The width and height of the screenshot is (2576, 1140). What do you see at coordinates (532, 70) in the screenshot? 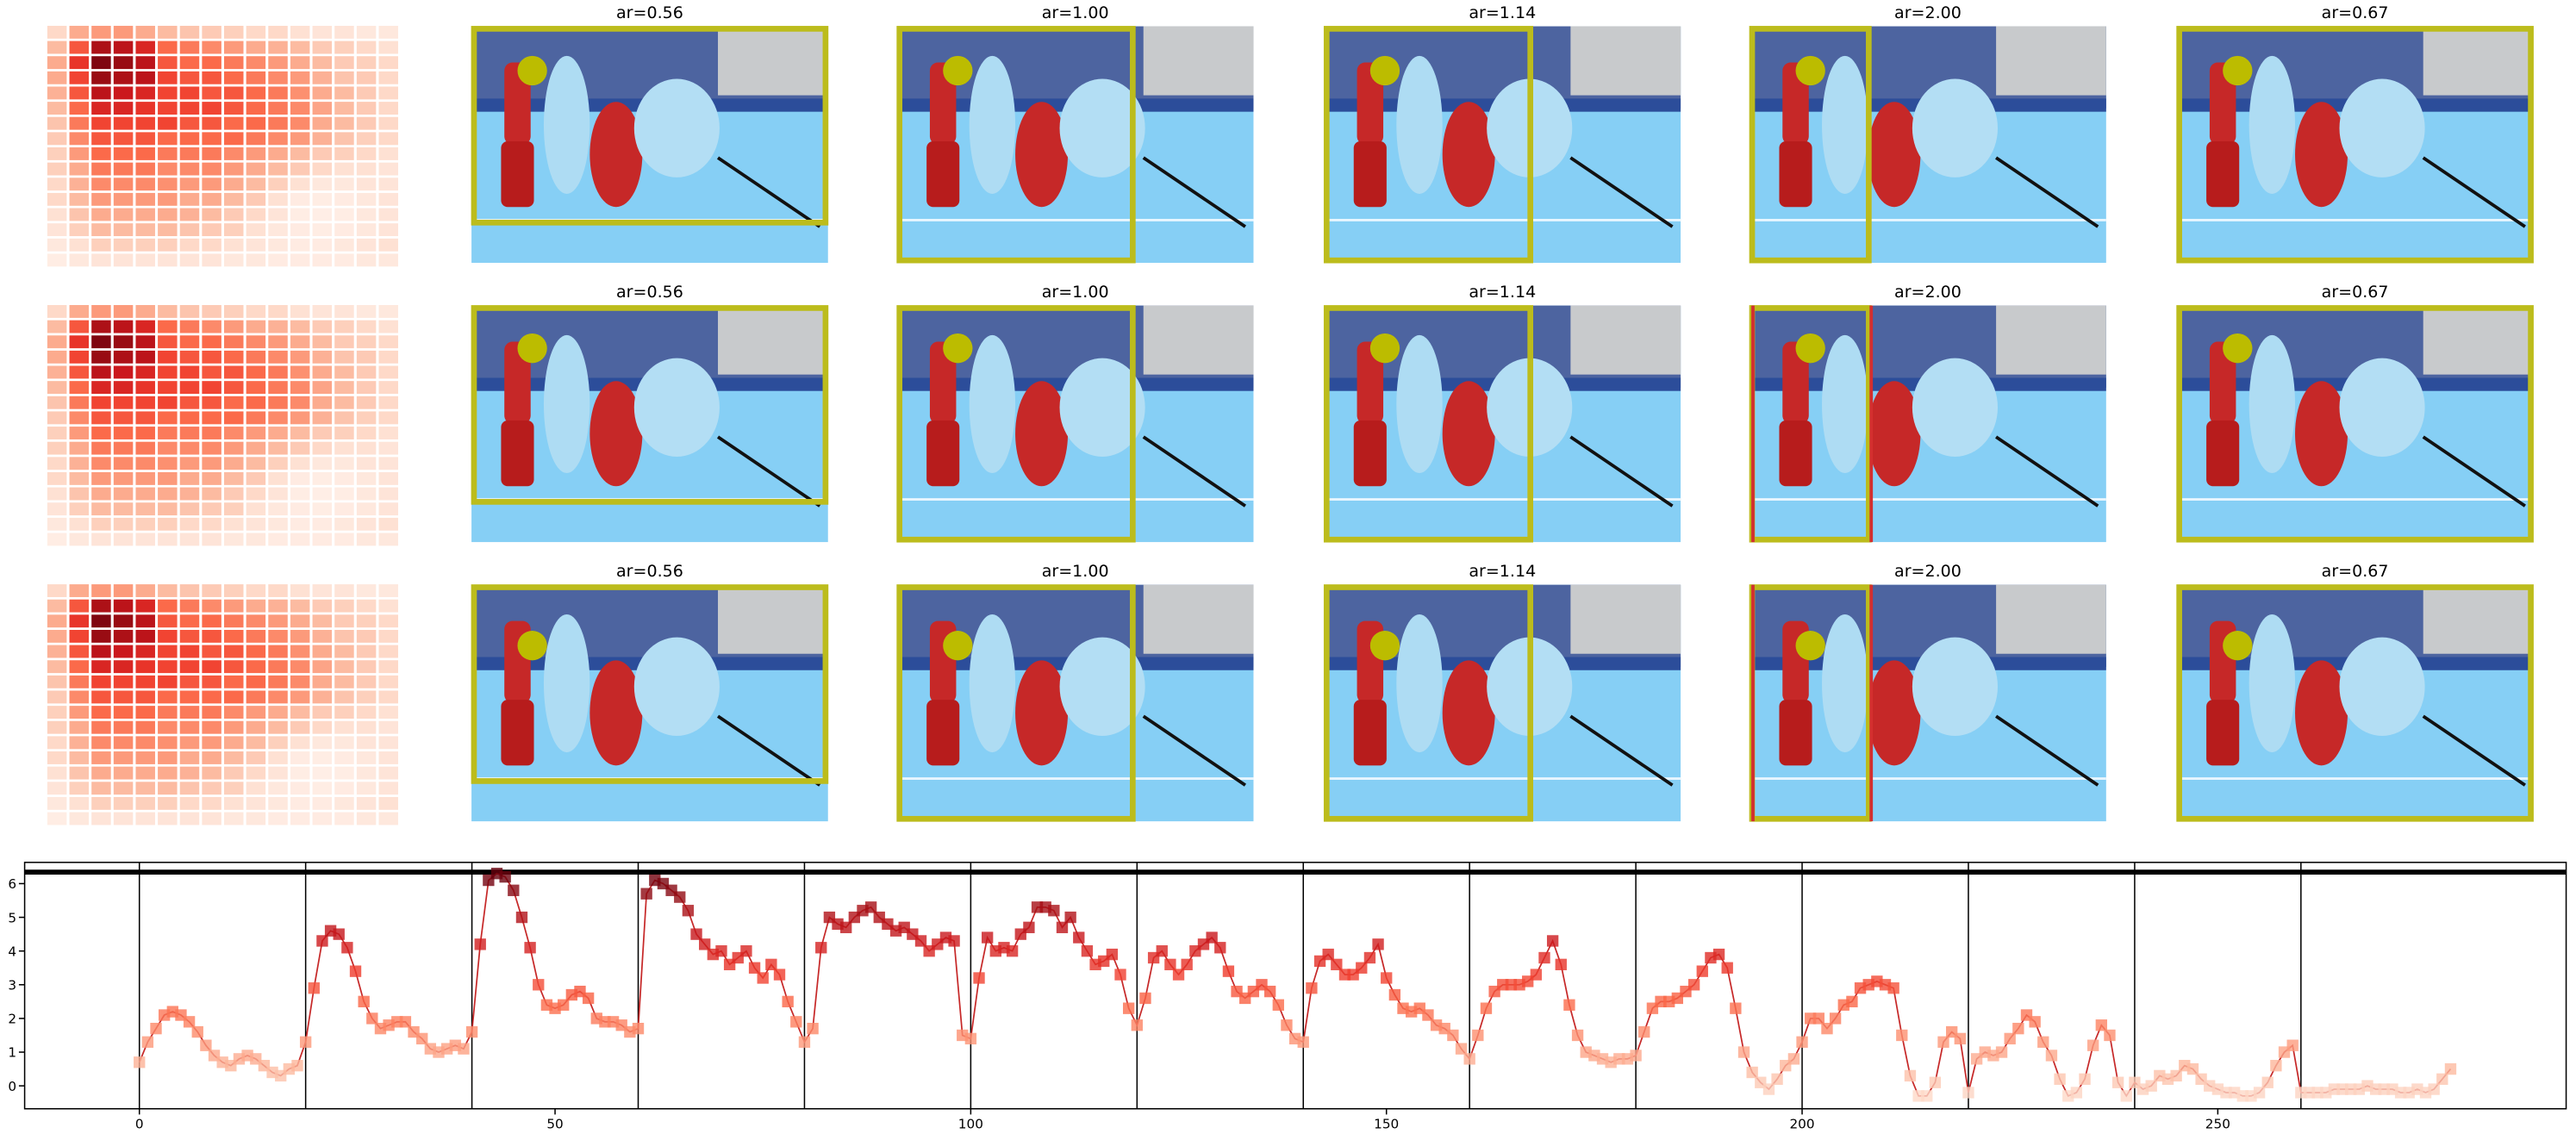
I see `focus-point` at bounding box center [532, 70].